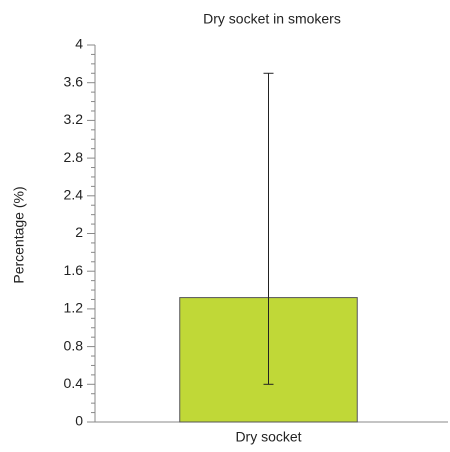  I want to click on y-tick-label: 3.2, so click(74, 119).